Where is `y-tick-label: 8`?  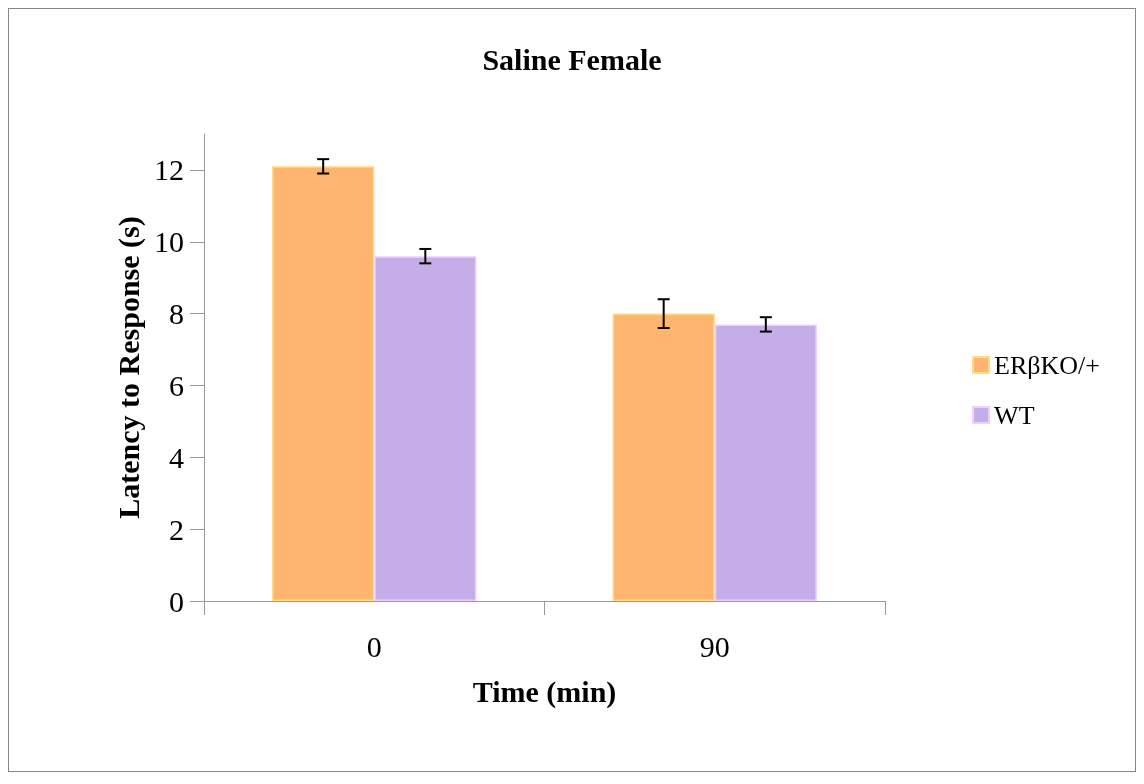
y-tick-label: 8 is located at coordinates (176, 314).